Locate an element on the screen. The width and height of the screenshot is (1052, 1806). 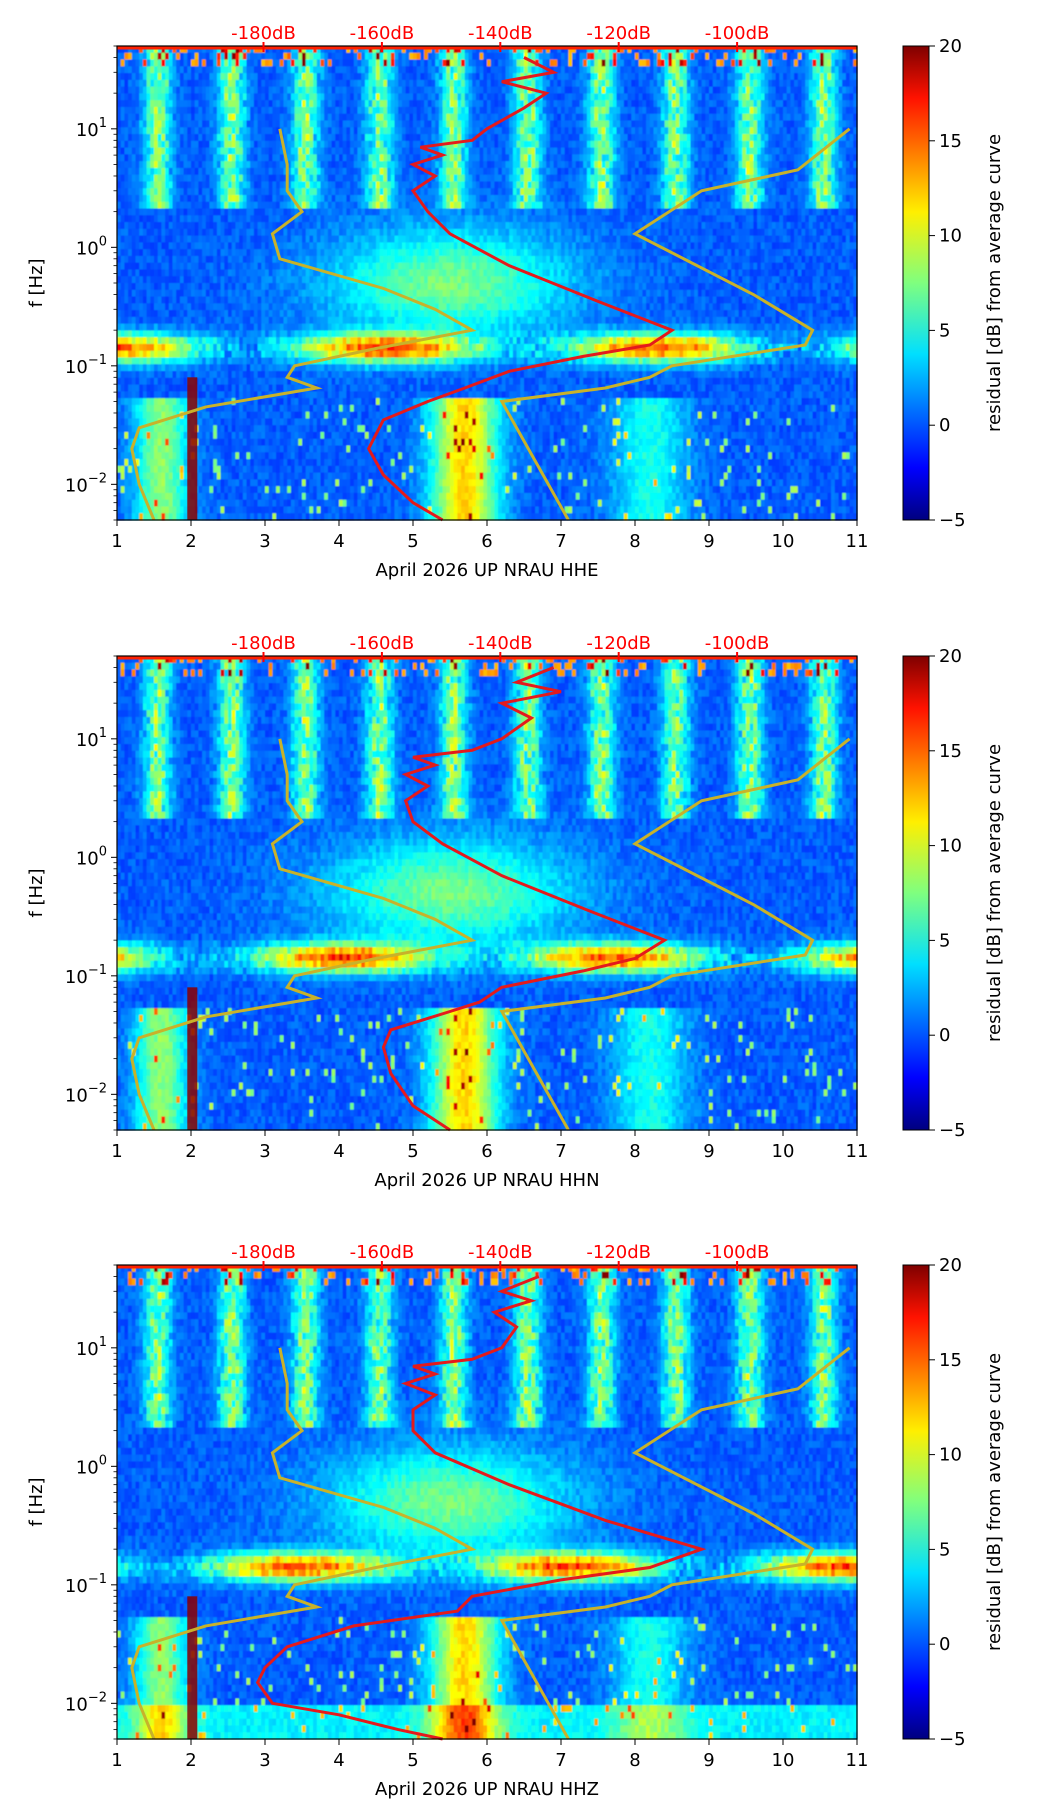
x-tick-label: 11 is located at coordinates (857, 541).